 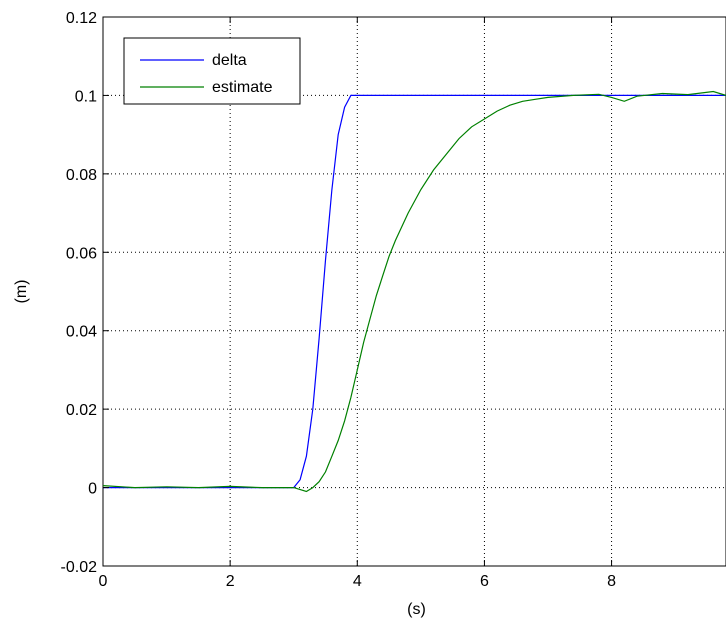 I want to click on x-tick-label: 6, so click(x=484, y=581).